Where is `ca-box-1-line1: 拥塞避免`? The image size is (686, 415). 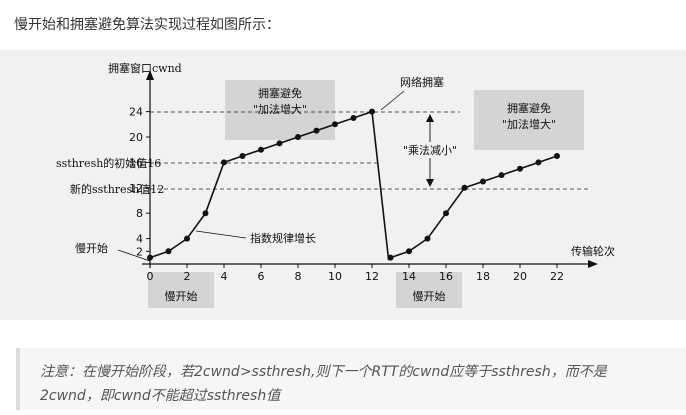
ca-box-1-line1: 拥塞避免 is located at coordinates (280, 93).